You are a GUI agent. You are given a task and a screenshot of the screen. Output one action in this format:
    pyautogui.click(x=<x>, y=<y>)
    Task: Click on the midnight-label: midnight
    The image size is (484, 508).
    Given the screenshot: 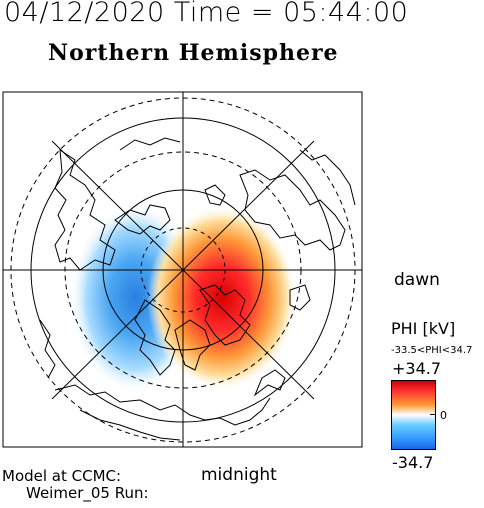 What is the action you would take?
    pyautogui.click(x=239, y=475)
    